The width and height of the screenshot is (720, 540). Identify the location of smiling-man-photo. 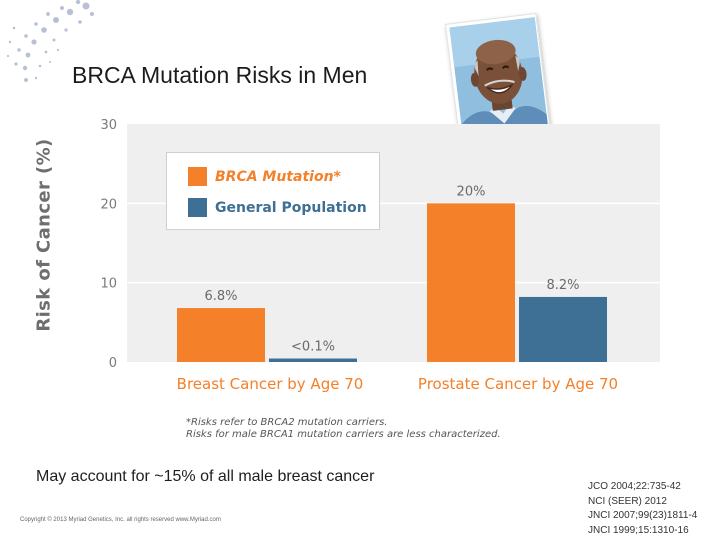
(498, 79).